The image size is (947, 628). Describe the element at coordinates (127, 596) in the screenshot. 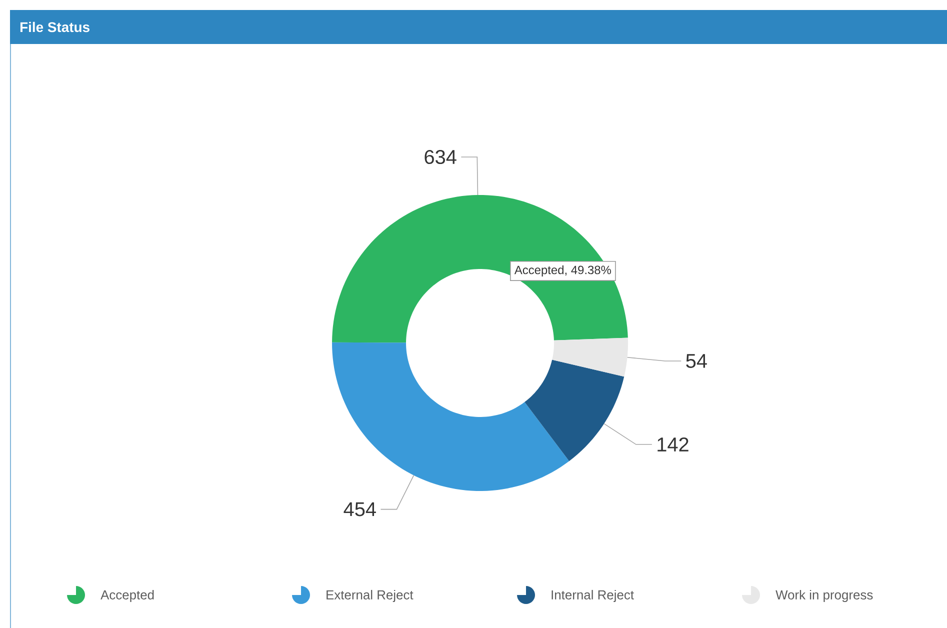

I see `legend-label: Accepted` at that location.